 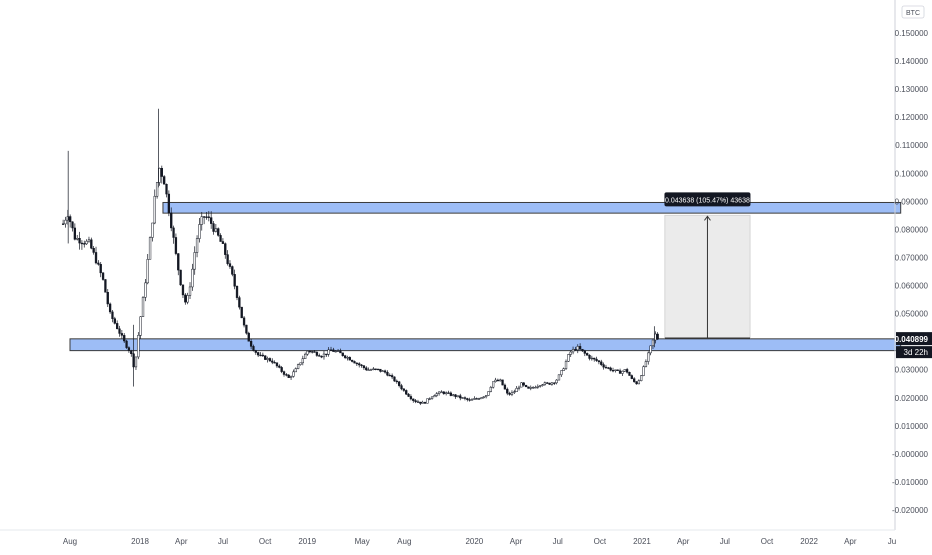 What do you see at coordinates (474, 541) in the screenshot?
I see `x-tick-label: 2020` at bounding box center [474, 541].